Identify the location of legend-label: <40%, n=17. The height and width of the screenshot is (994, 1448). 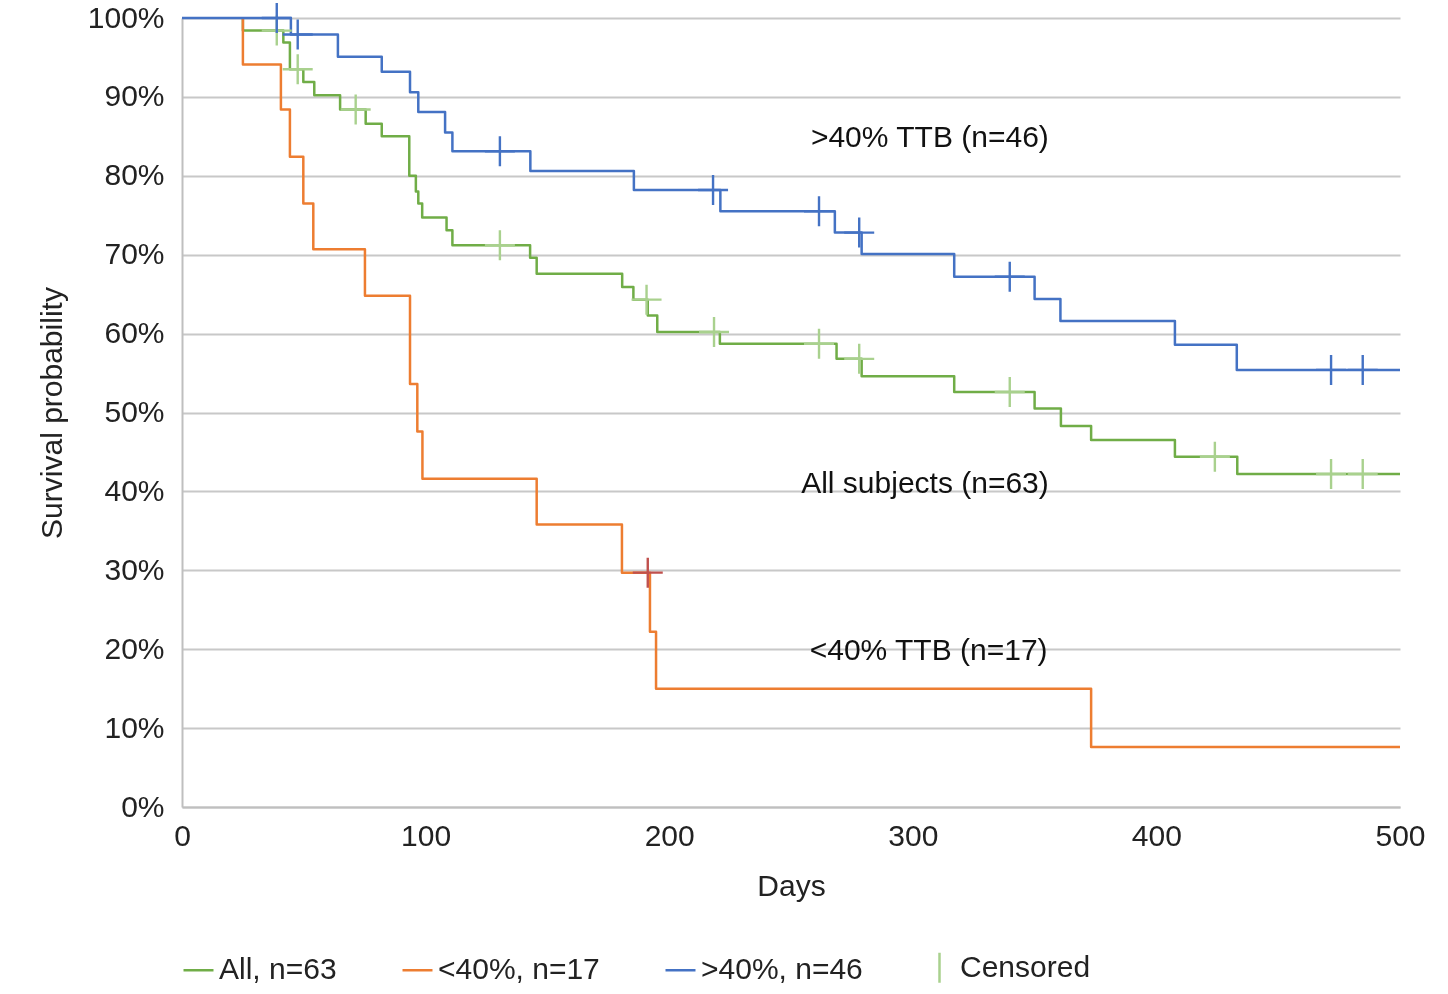
(519, 969).